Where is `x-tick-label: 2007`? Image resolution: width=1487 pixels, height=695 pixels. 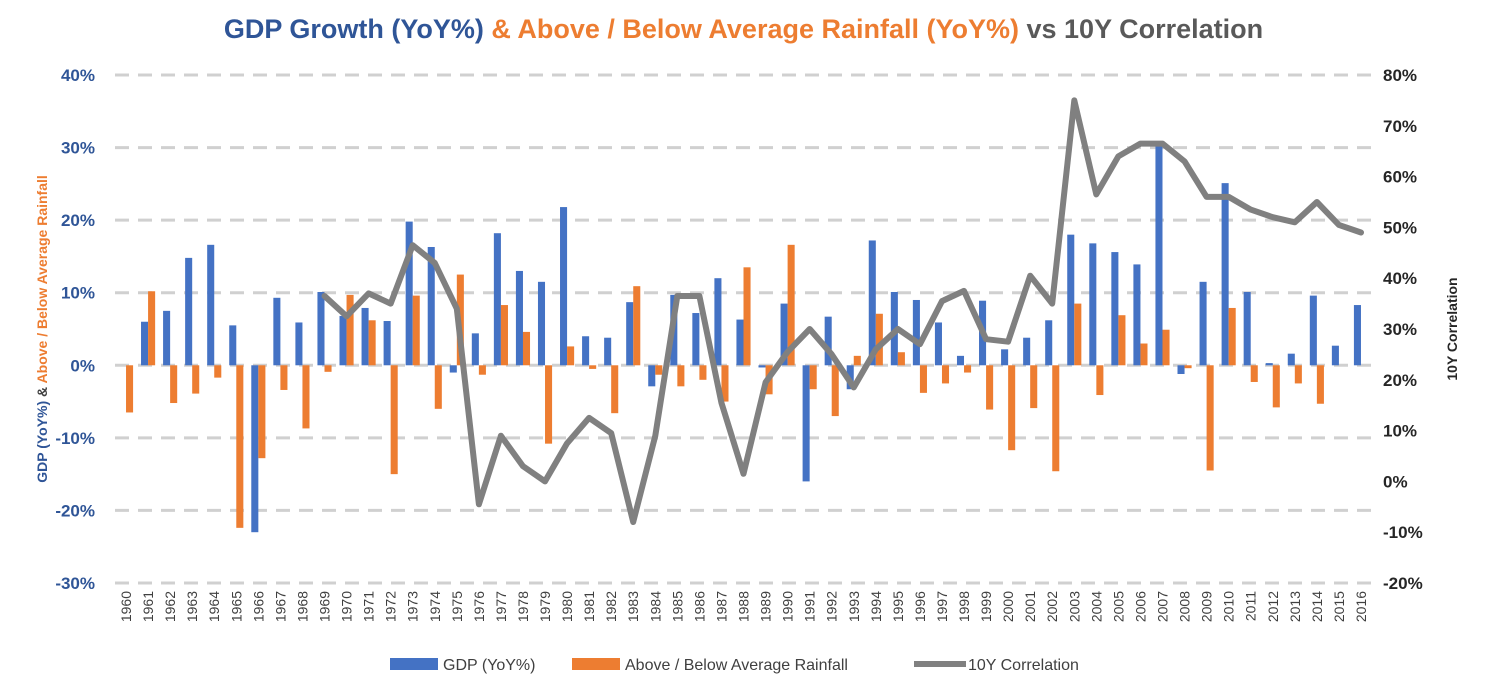
x-tick-label: 2007 is located at coordinates (1163, 606).